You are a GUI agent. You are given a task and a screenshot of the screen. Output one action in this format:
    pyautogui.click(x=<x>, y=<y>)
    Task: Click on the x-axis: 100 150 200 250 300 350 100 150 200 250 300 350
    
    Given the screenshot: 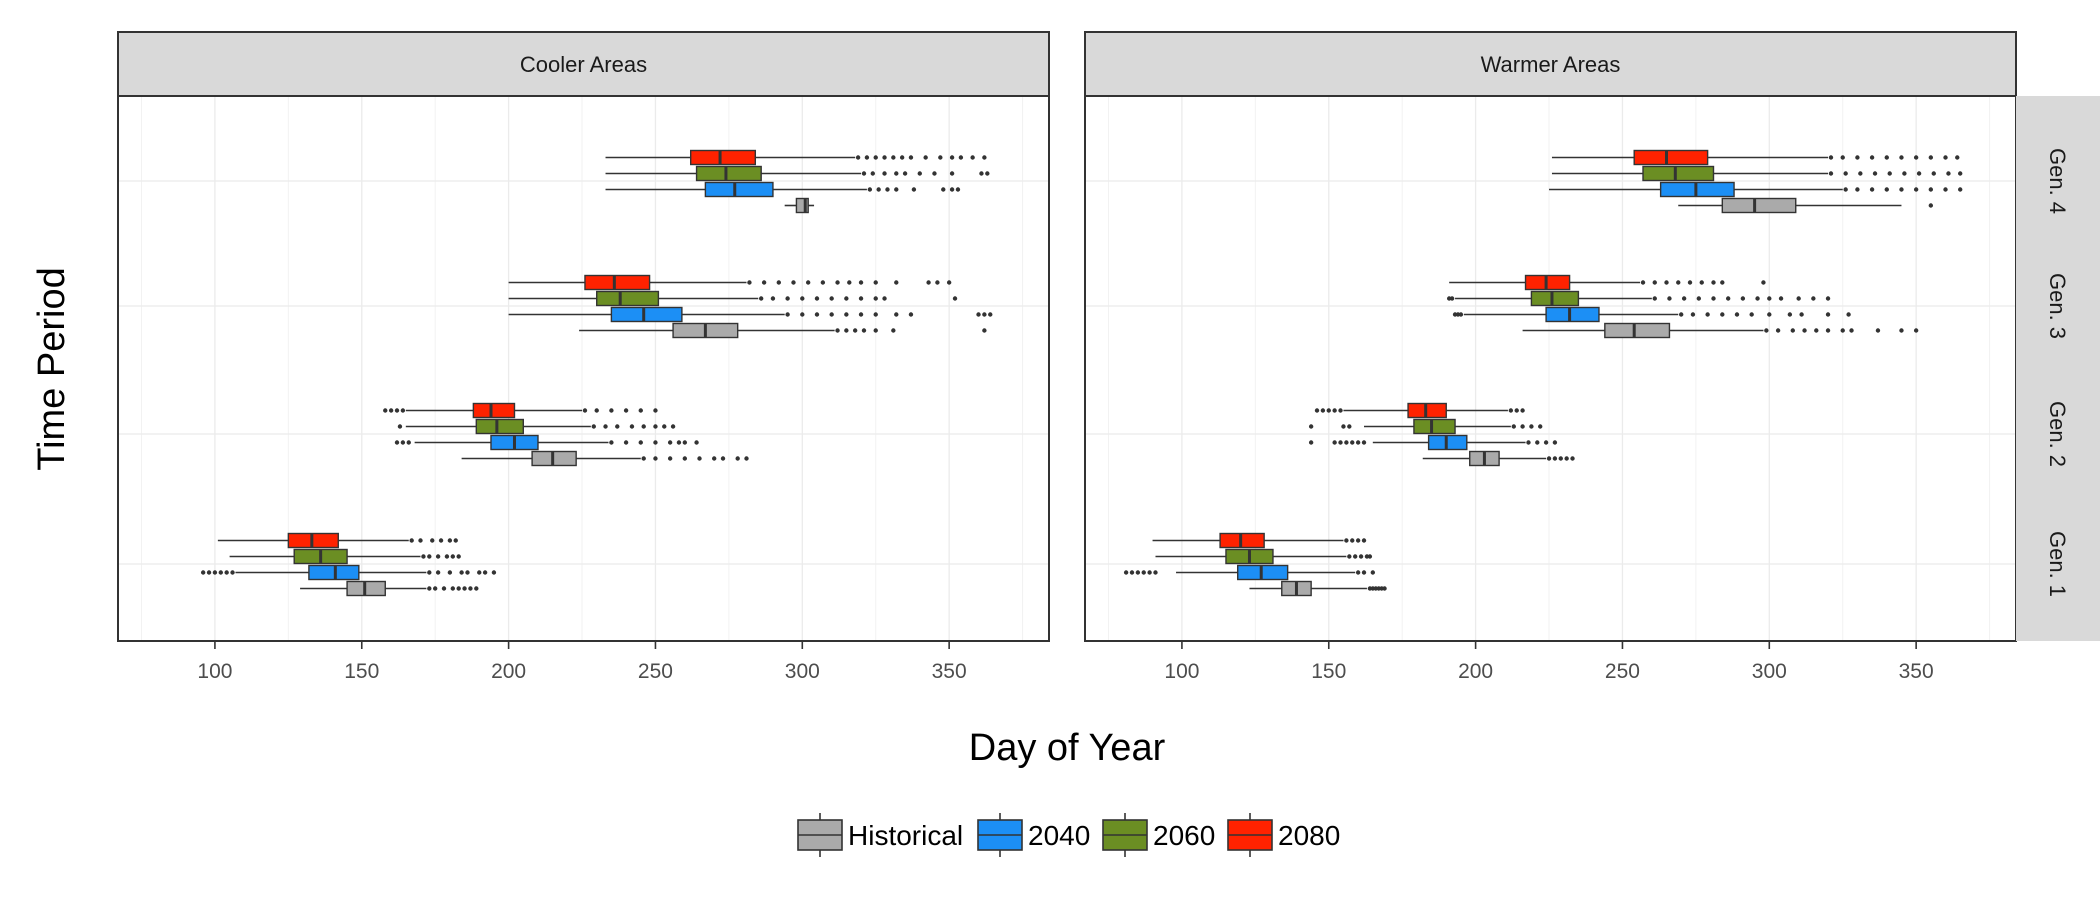 What is the action you would take?
    pyautogui.click(x=1065, y=662)
    